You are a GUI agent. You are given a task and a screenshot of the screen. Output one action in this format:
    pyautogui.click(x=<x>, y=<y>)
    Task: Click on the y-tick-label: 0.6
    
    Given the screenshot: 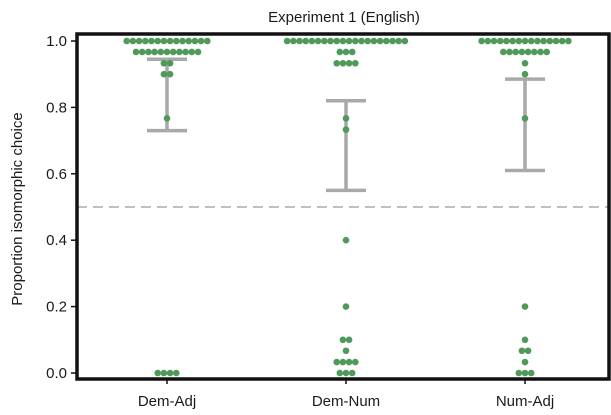 What is the action you would take?
    pyautogui.click(x=56, y=174)
    